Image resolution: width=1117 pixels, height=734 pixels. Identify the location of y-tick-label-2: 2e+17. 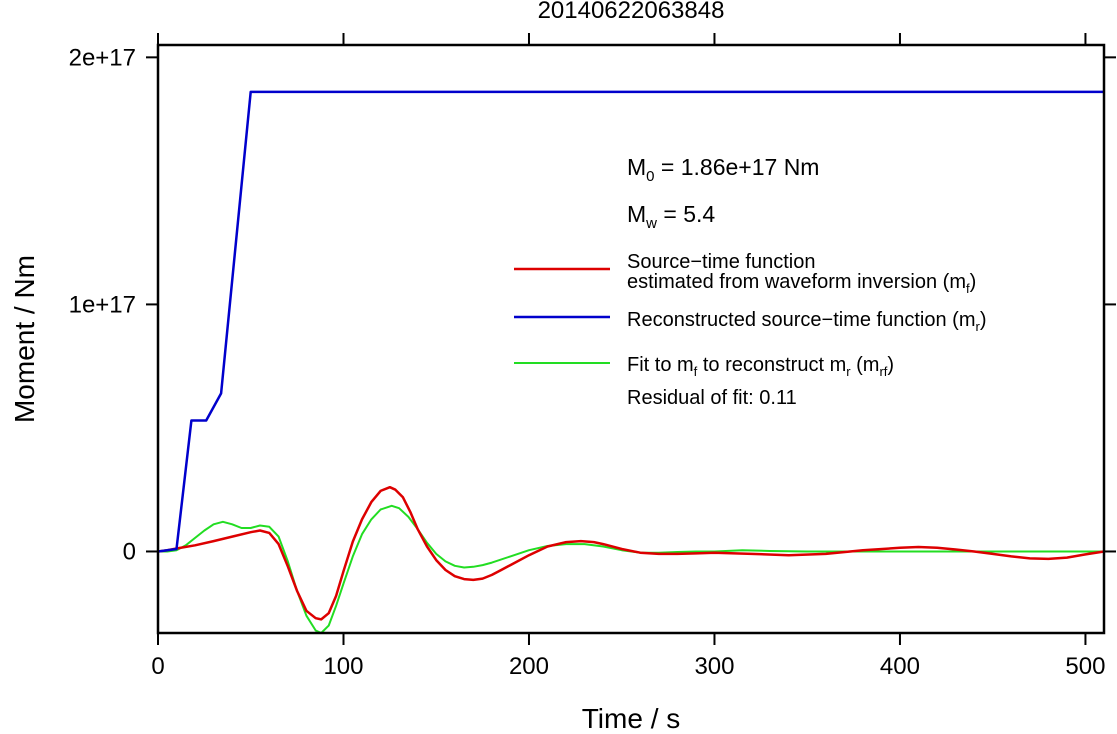
(102, 57).